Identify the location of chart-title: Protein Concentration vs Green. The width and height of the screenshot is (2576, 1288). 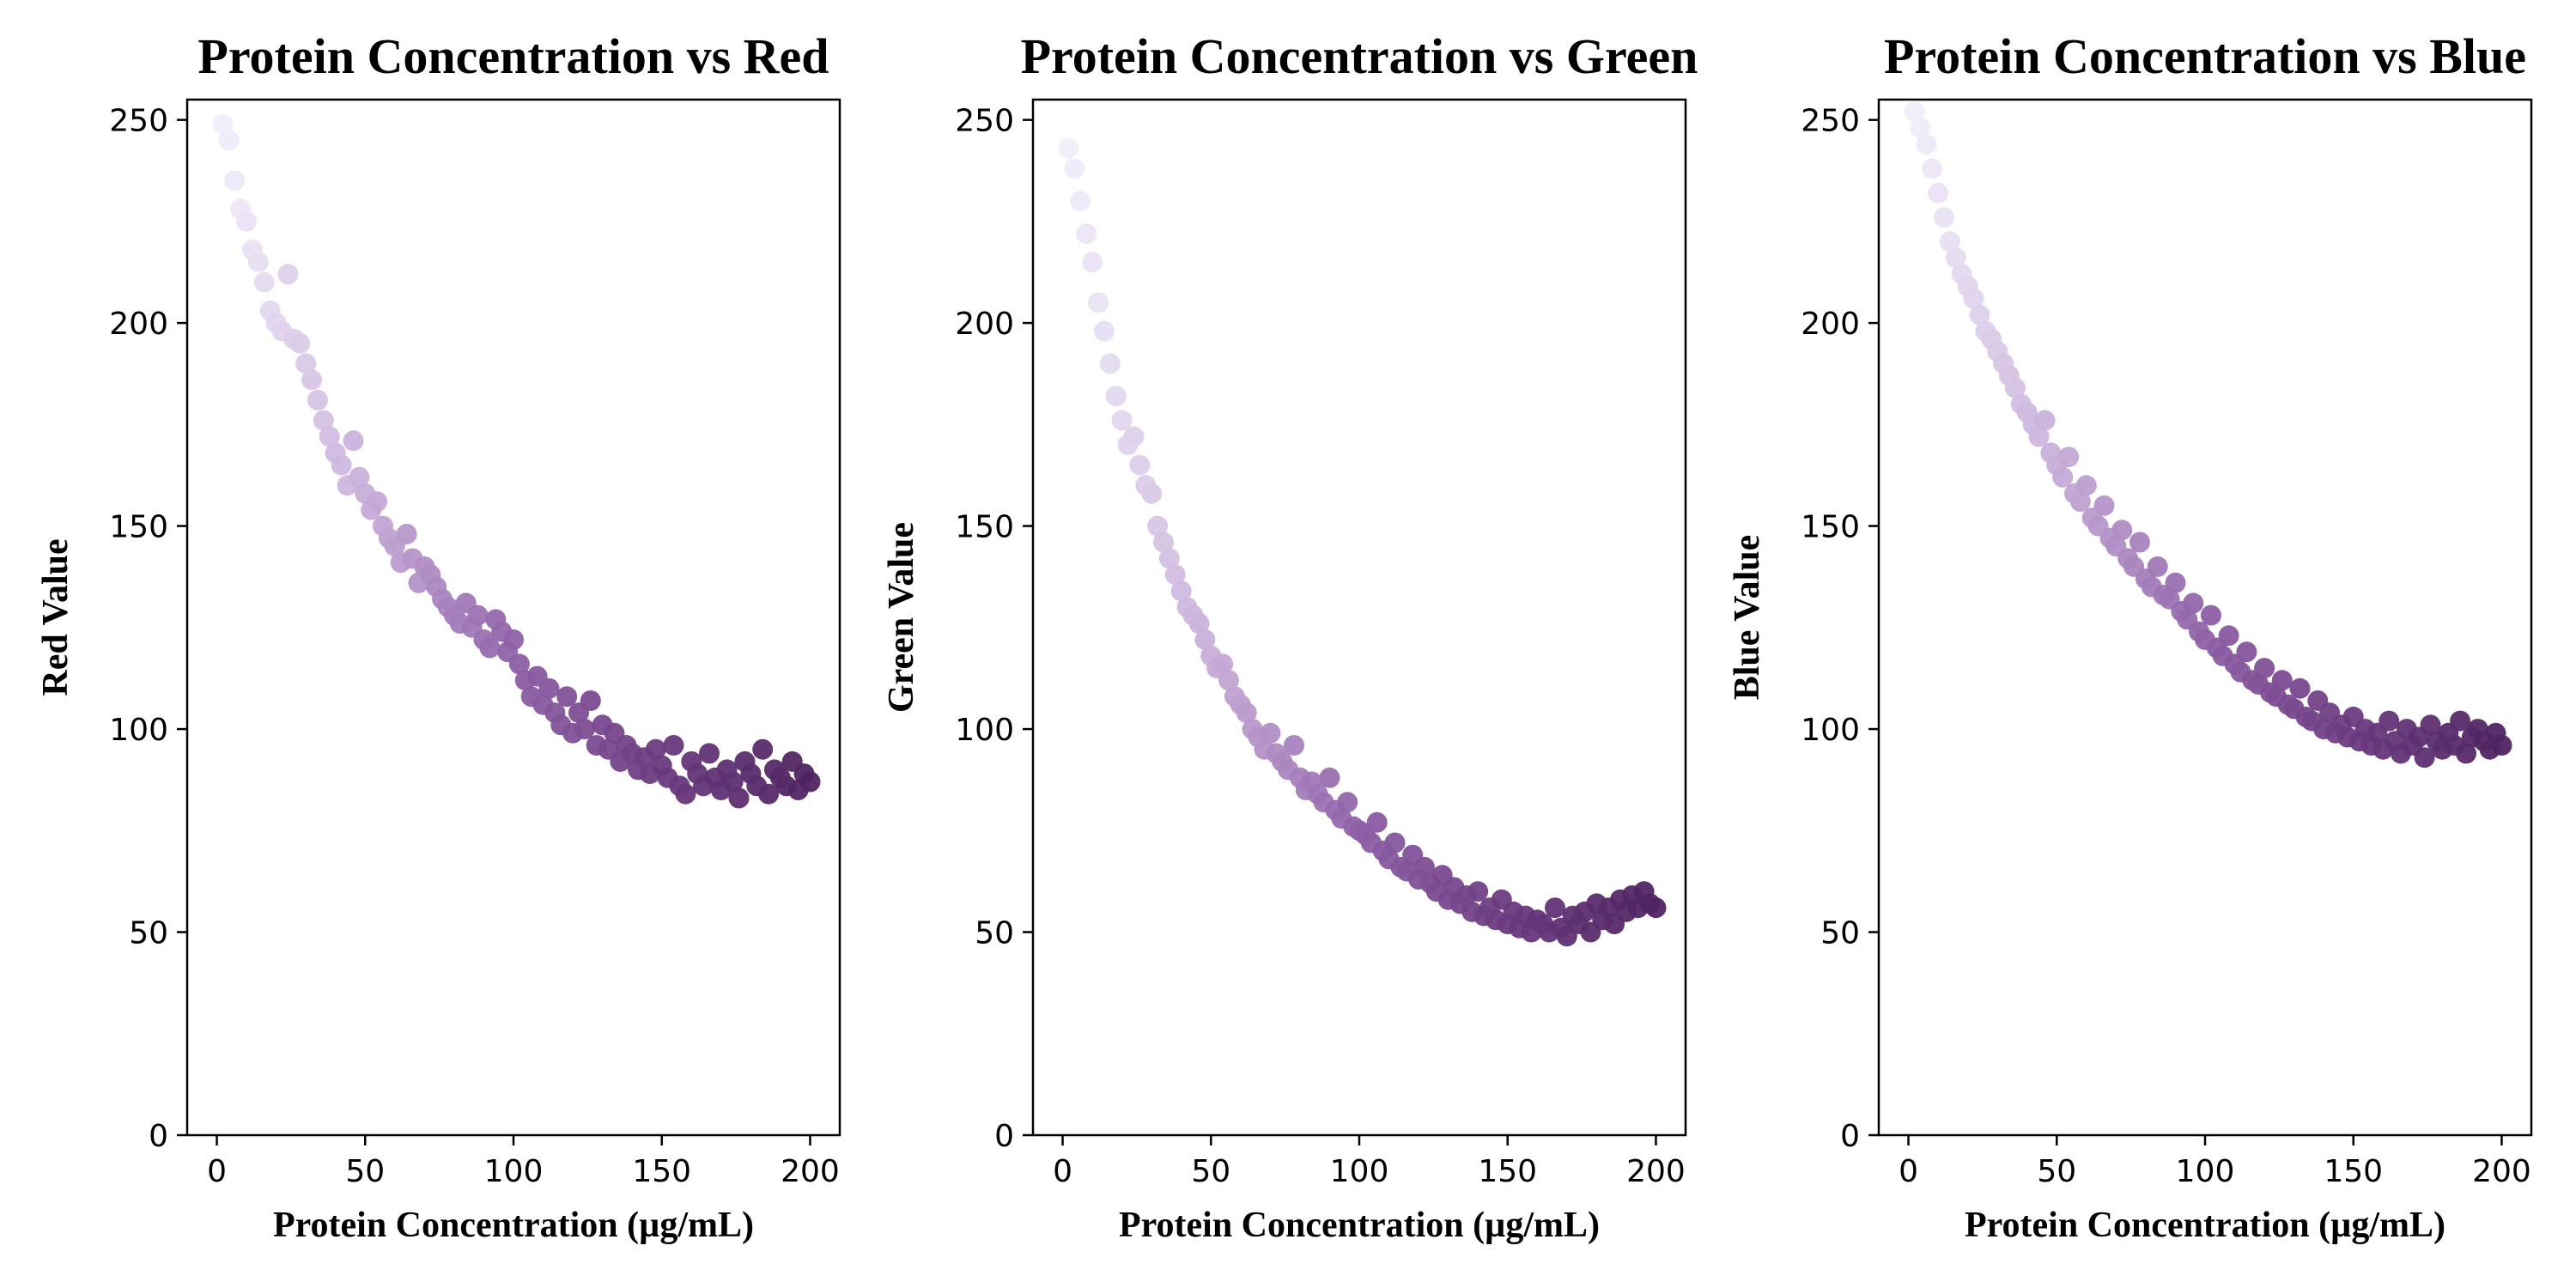
(1360, 56).